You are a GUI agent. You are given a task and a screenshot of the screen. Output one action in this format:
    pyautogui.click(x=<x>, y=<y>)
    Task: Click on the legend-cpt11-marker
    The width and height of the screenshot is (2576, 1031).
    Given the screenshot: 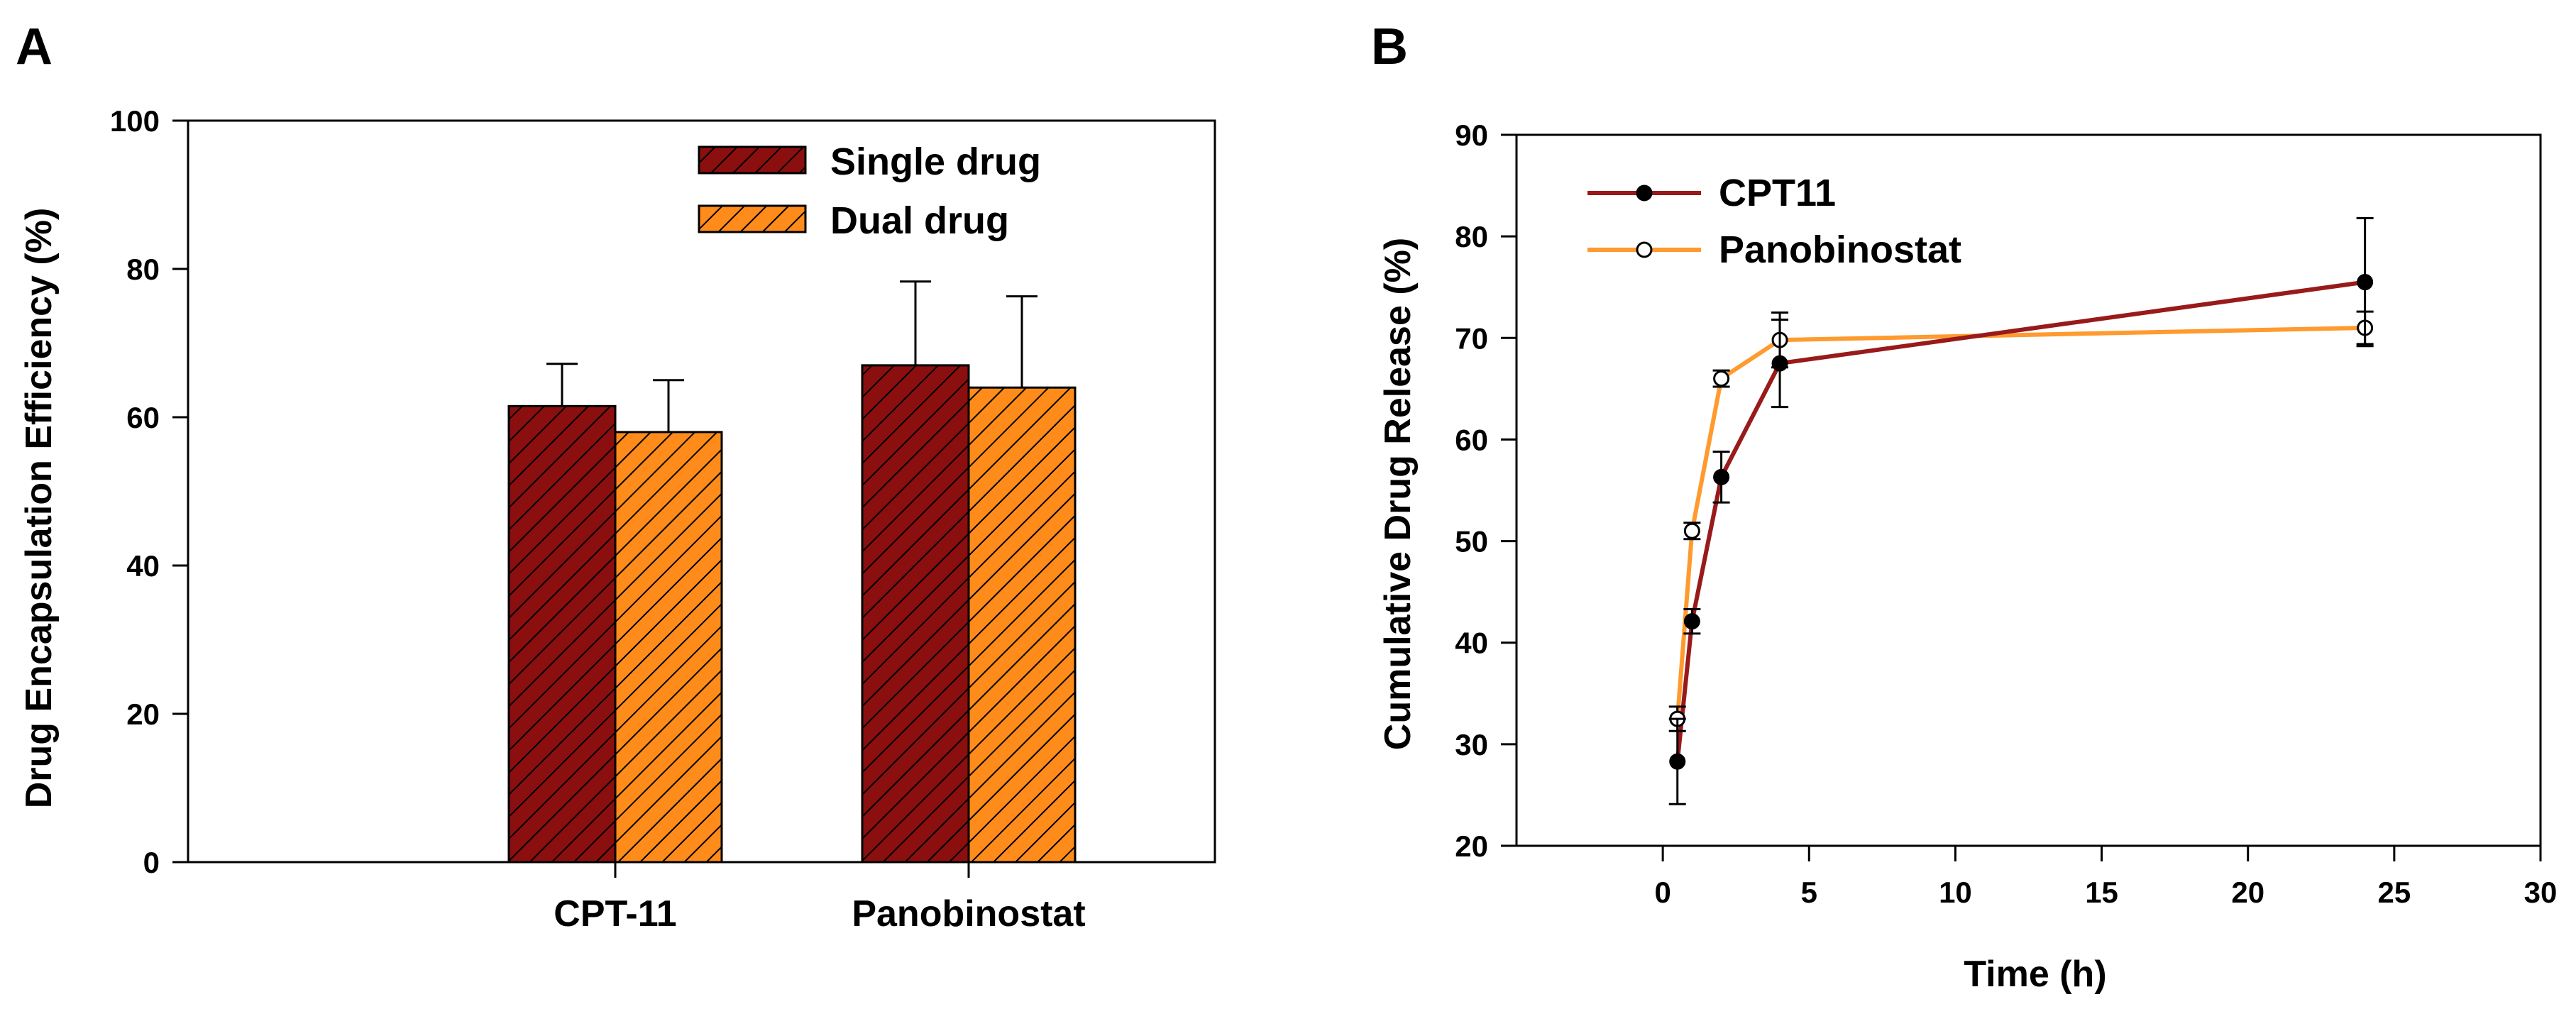 What is the action you would take?
    pyautogui.click(x=1644, y=193)
    